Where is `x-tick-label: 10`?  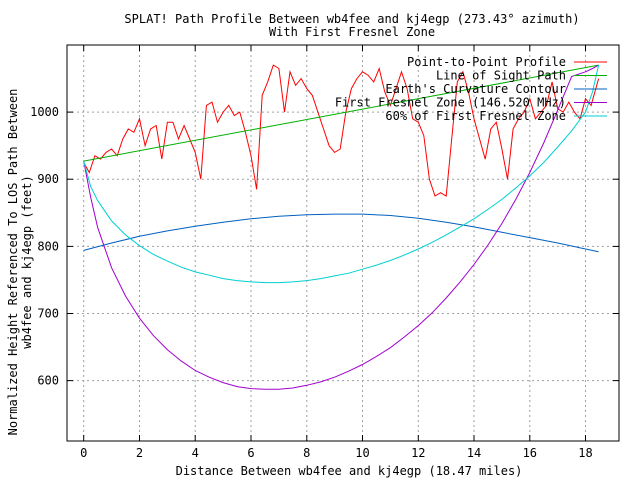 x-tick-label: 10 is located at coordinates (362, 453).